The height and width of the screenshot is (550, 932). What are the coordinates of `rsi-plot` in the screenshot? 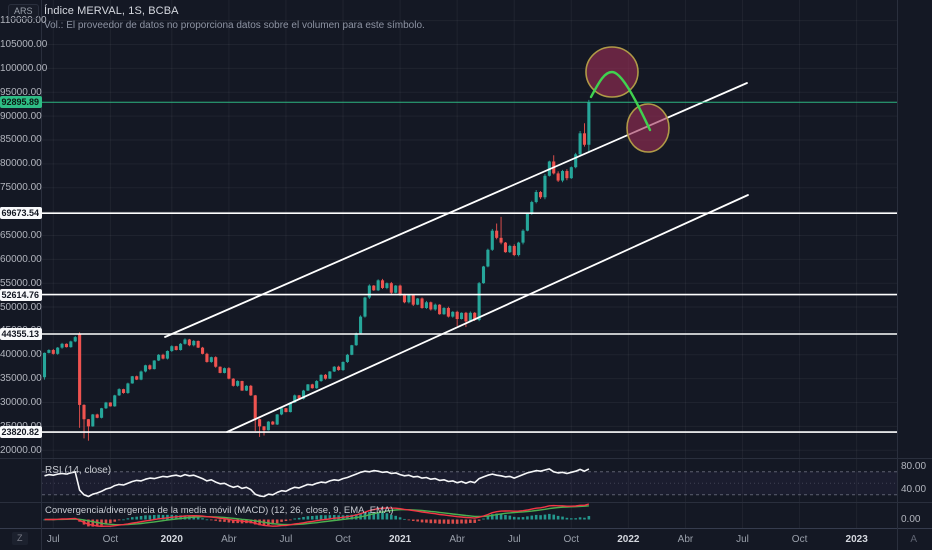 It's located at (317, 483).